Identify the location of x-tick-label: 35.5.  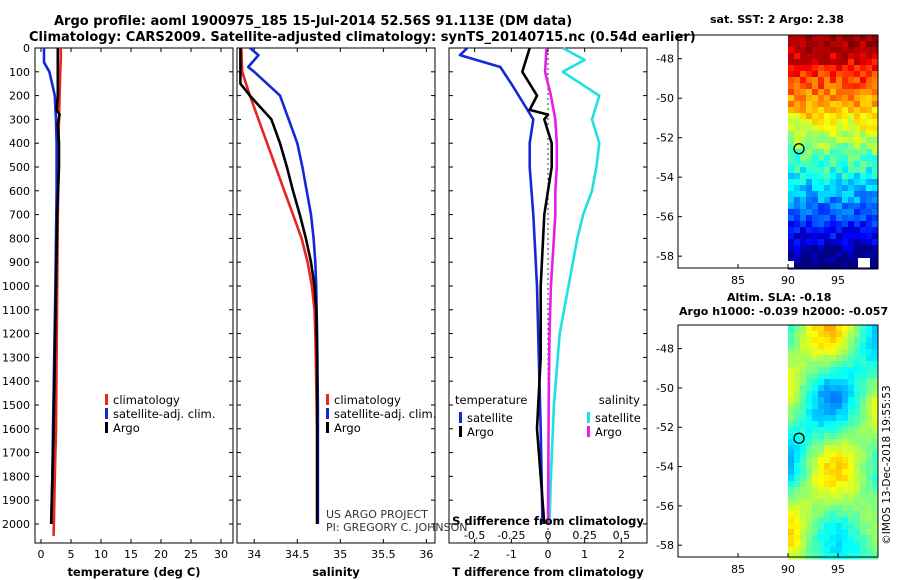
(383, 554).